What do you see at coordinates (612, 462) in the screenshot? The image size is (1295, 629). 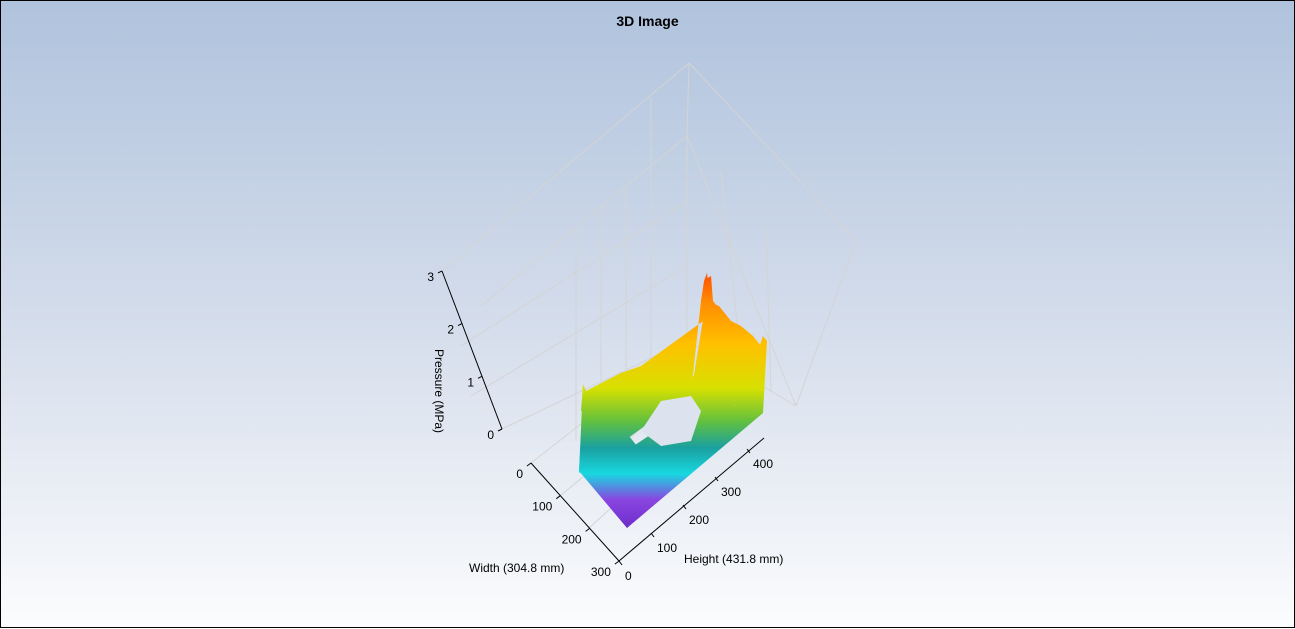 I see `surface-front-left-wall` at bounding box center [612, 462].